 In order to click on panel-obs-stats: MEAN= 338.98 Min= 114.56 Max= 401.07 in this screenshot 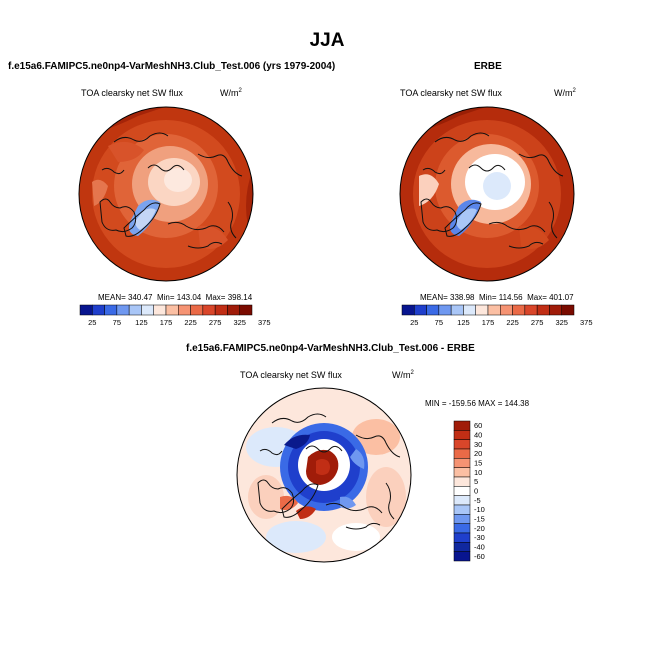, I will do `click(497, 297)`.